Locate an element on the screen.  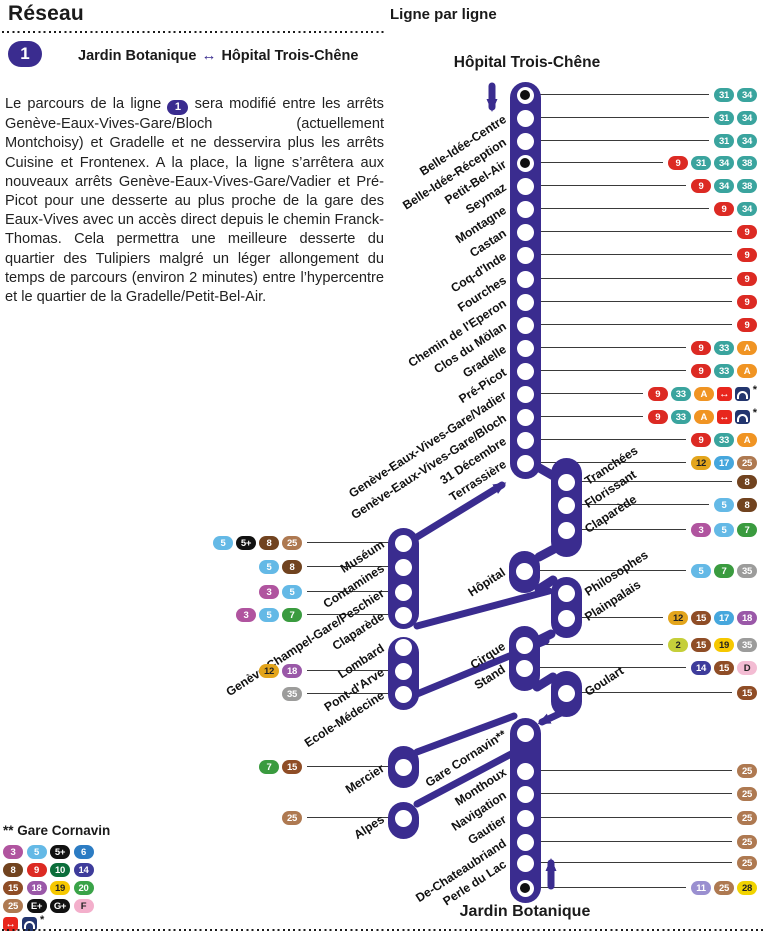
stop-plainpalais is located at coordinates (566, 618).